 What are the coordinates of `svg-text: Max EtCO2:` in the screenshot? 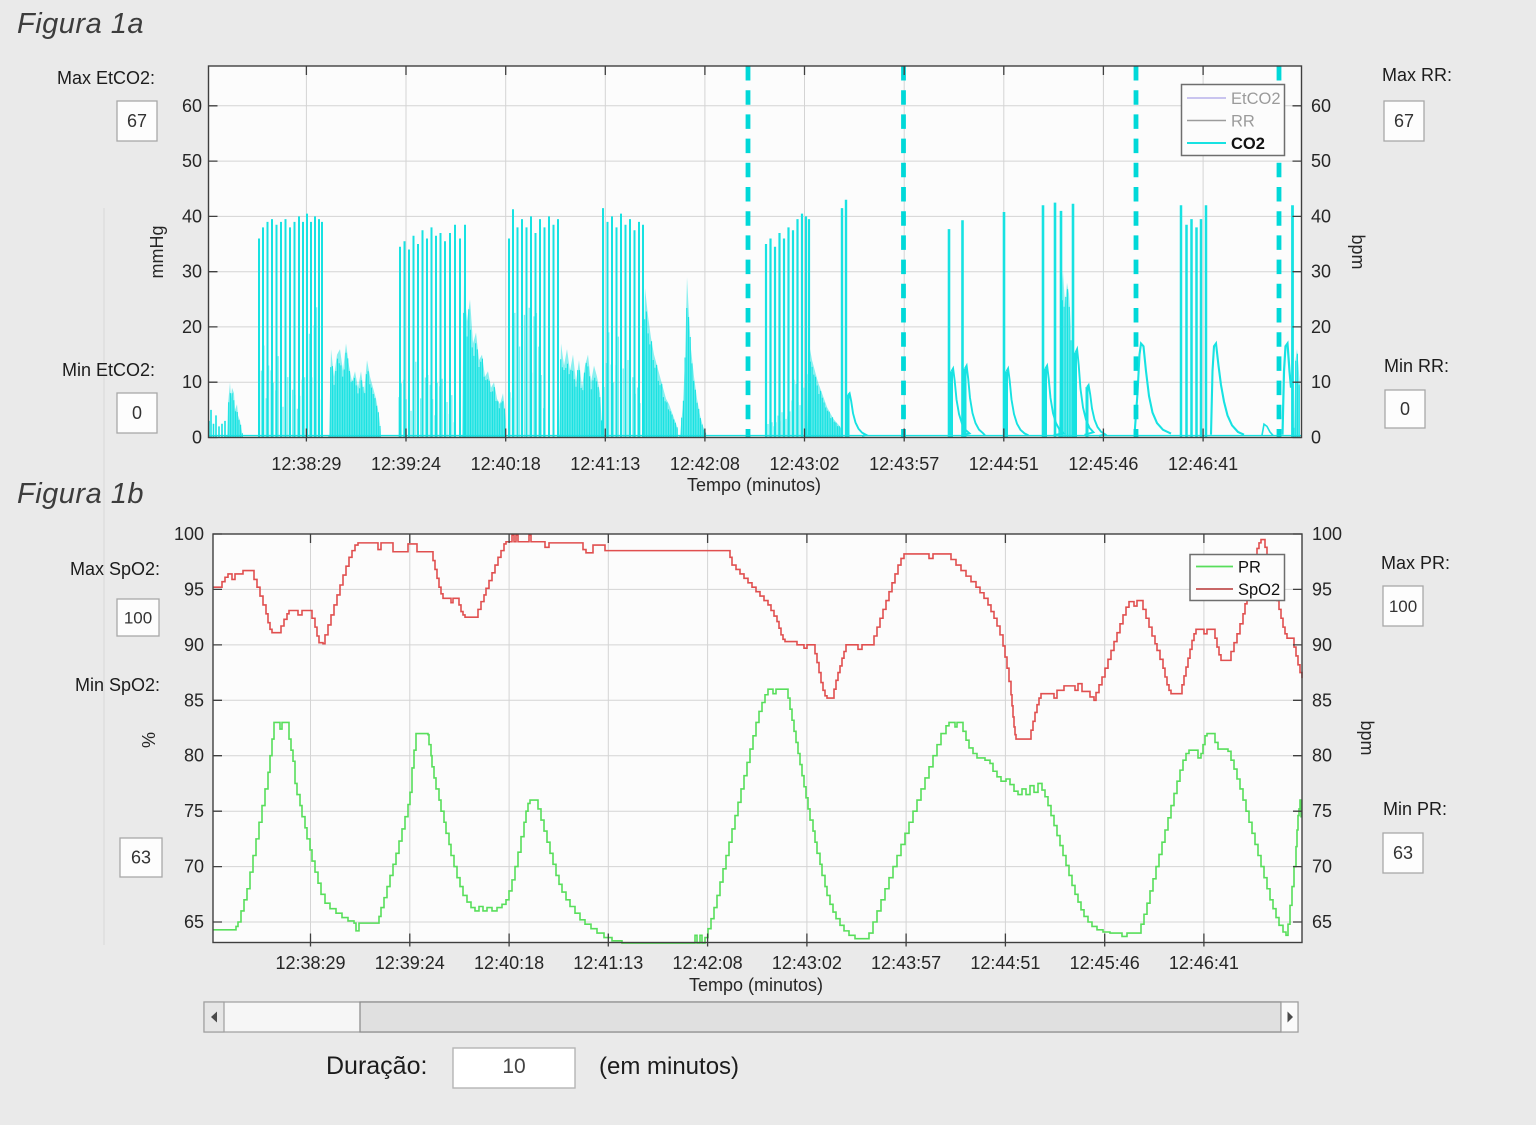 It's located at (106, 78).